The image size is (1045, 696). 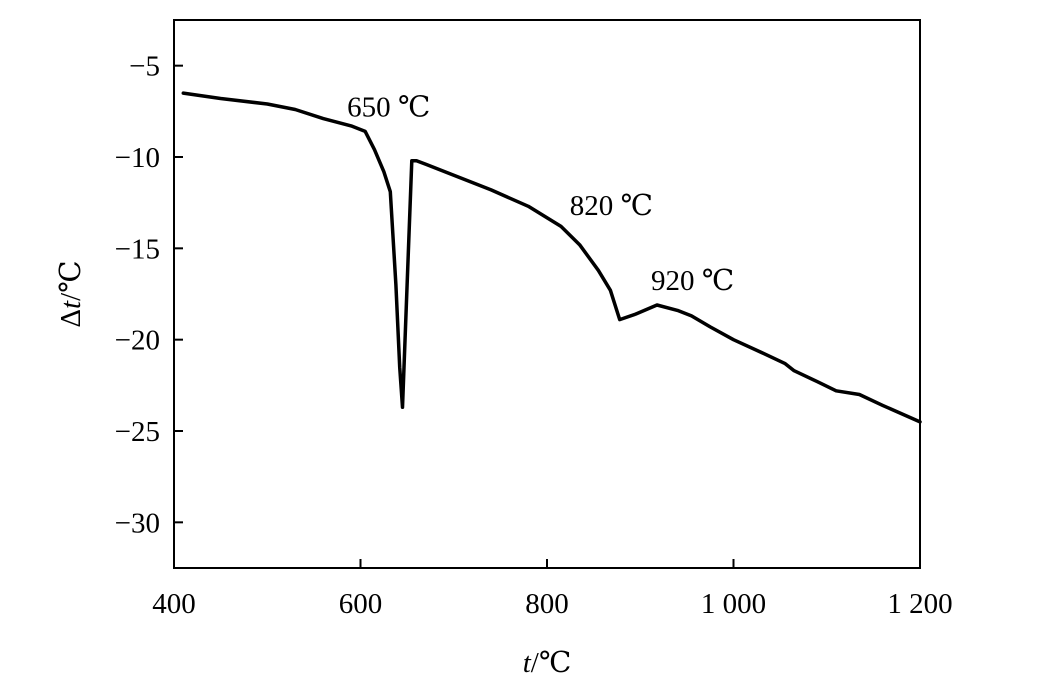 What do you see at coordinates (540, 194) in the screenshot?
I see `annotations: 650 ℃ 820 ℃ 920 ℃` at bounding box center [540, 194].